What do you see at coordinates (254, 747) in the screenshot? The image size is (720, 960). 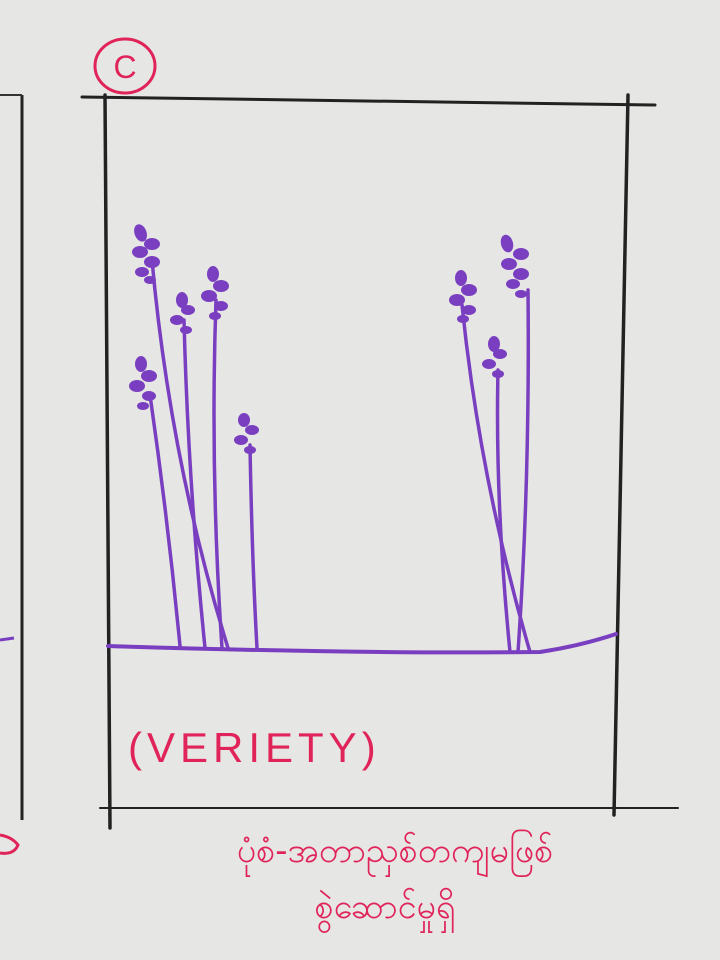 I see `panel-caption: (VERIETY)` at bounding box center [254, 747].